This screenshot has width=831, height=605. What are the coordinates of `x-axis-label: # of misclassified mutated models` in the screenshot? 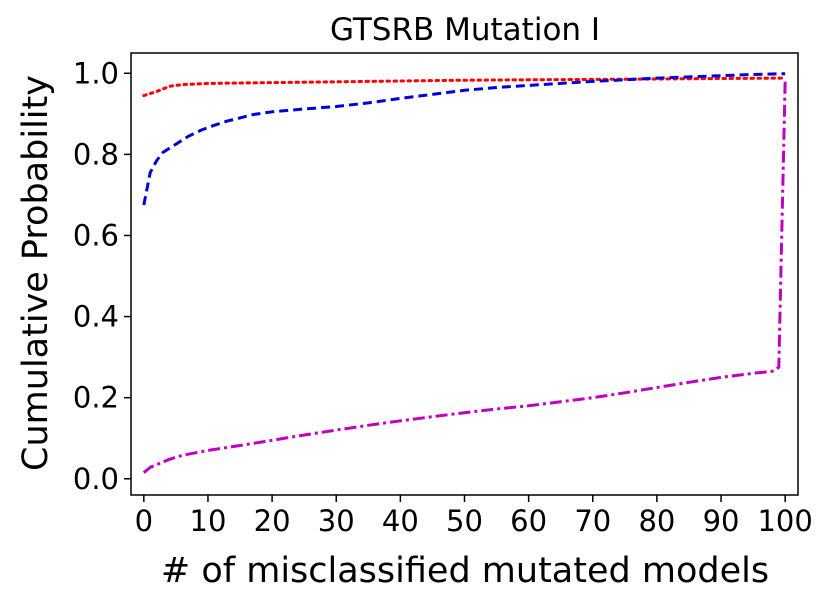 It's located at (465, 571).